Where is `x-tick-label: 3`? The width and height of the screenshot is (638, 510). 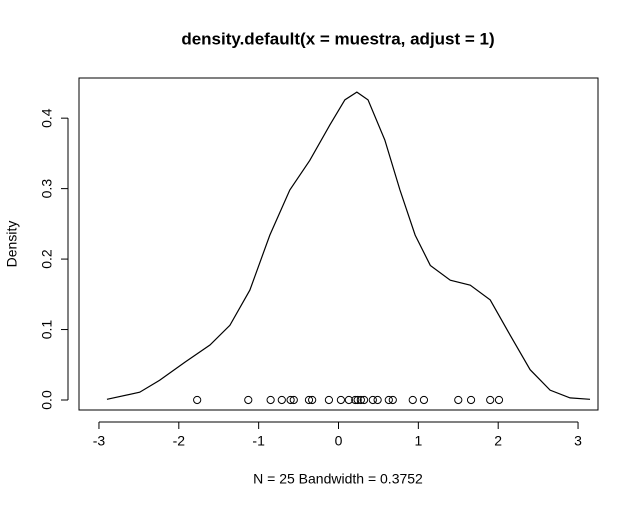
x-tick-label: 3 is located at coordinates (578, 441).